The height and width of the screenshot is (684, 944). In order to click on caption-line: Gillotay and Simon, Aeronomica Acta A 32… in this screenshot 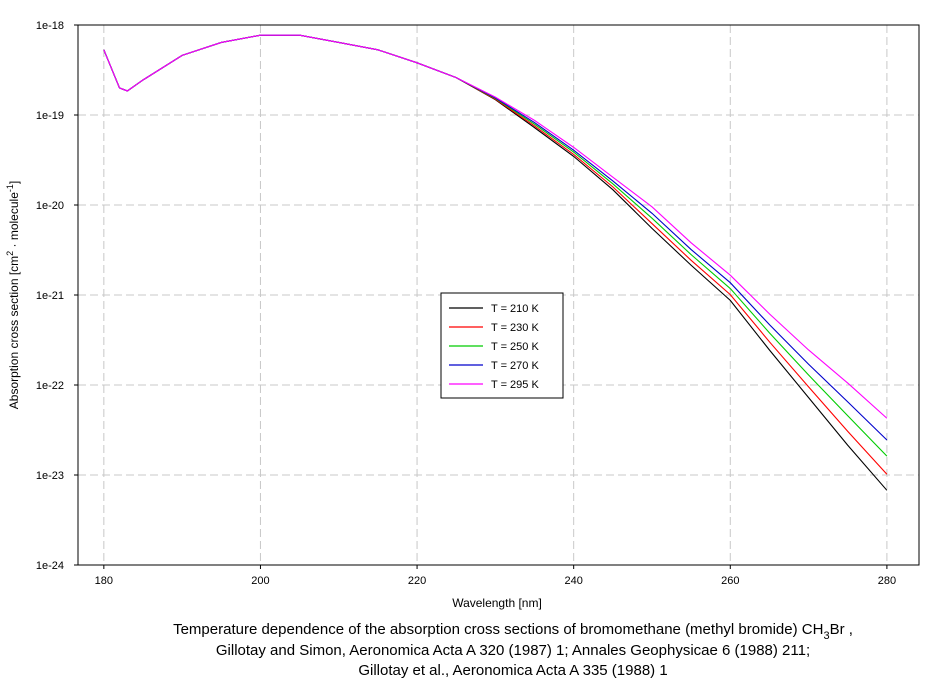, I will do `click(513, 650)`.